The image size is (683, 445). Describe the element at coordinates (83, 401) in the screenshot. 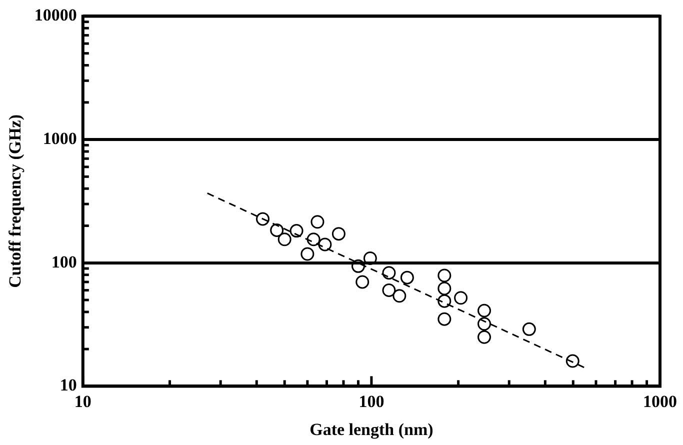

I see `x-tick-label: 10` at that location.